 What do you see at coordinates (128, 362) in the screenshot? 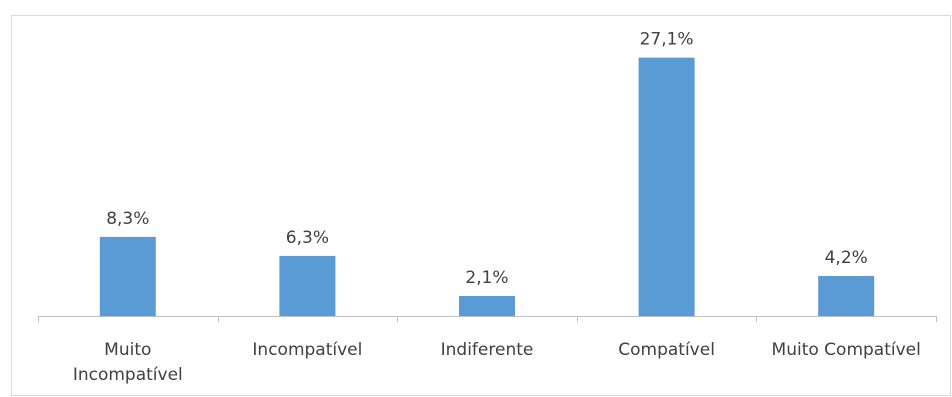
I see `x-tick-label: Muito Incompatível` at bounding box center [128, 362].